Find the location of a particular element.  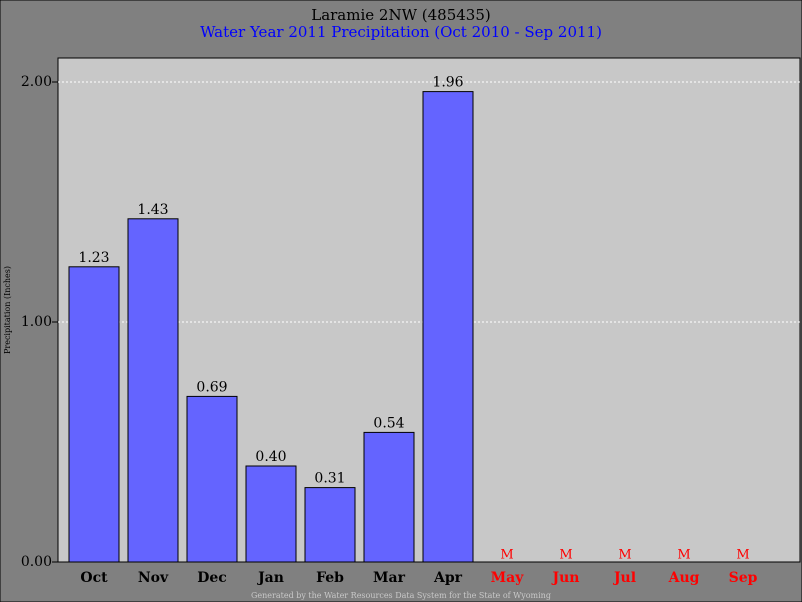

x-tick-label: Apr is located at coordinates (448, 578).